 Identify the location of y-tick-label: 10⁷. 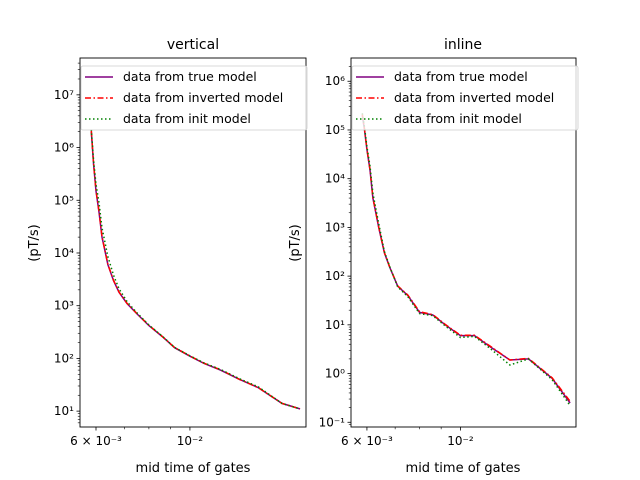
(64, 95).